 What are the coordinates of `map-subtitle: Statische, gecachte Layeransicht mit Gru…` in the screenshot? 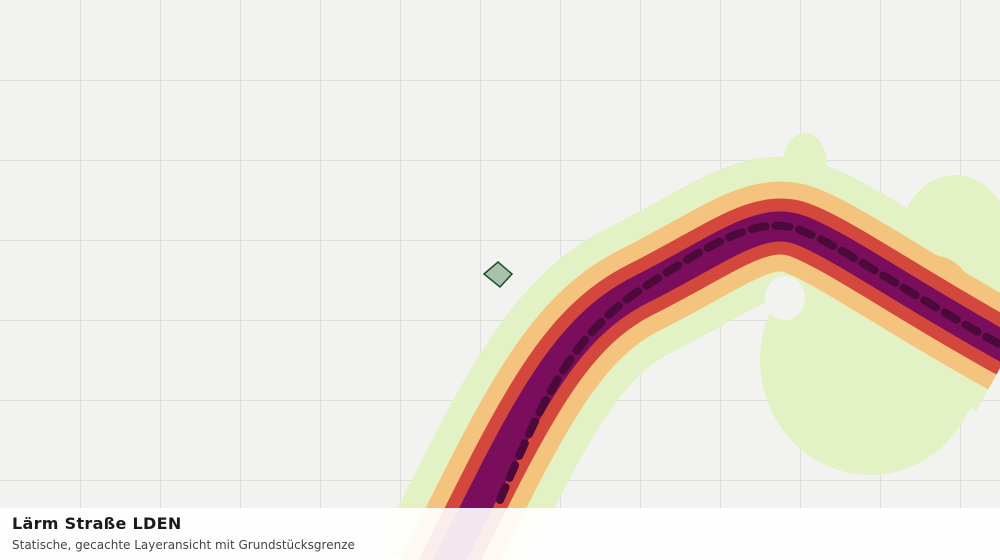 It's located at (183, 545).